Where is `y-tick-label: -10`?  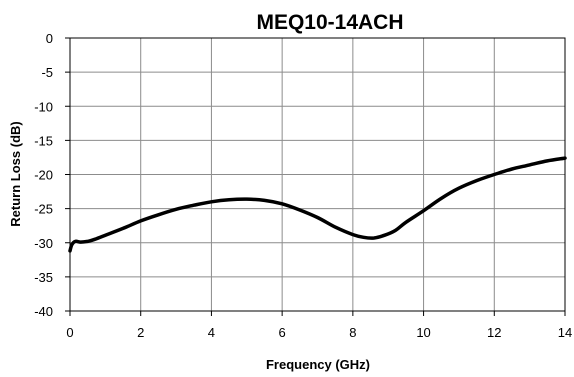
y-tick-label: -10 is located at coordinates (43, 106).